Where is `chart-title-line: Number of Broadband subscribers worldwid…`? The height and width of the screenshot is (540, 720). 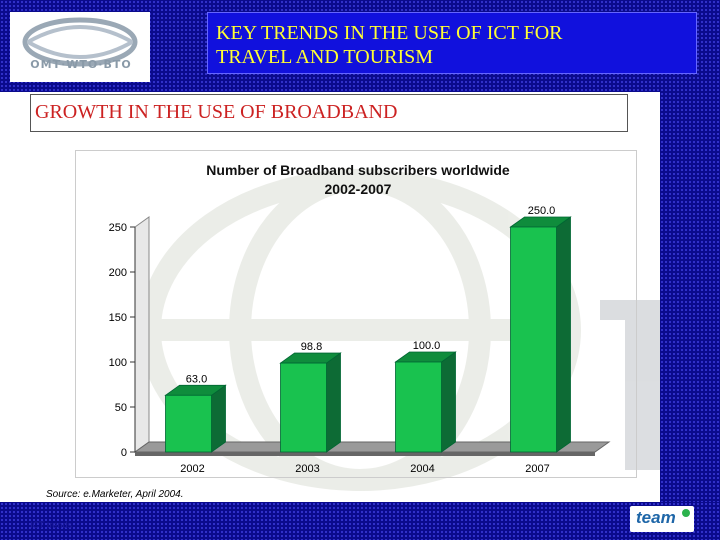
chart-title-line: Number of Broadband subscribers worldwid… is located at coordinates (358, 170).